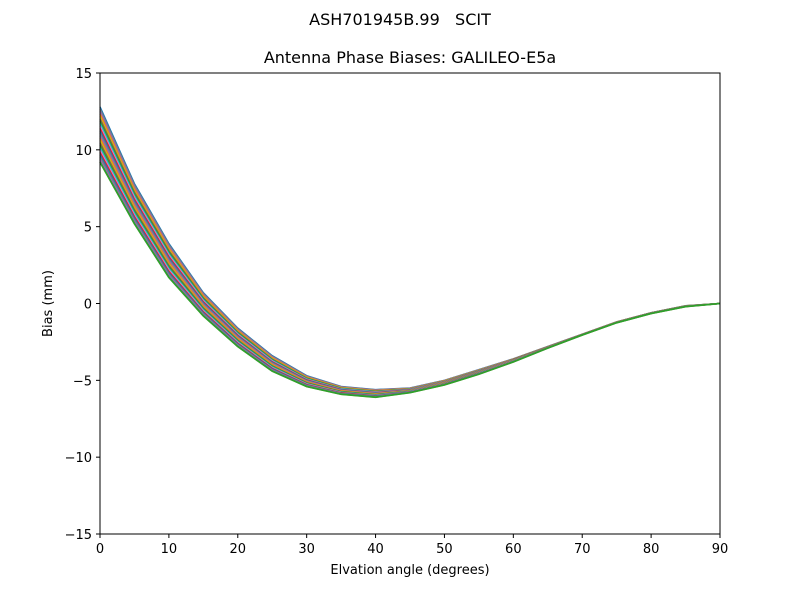 This screenshot has height=600, width=800. Describe the element at coordinates (582, 549) in the screenshot. I see `x-tick-label: 70` at that location.